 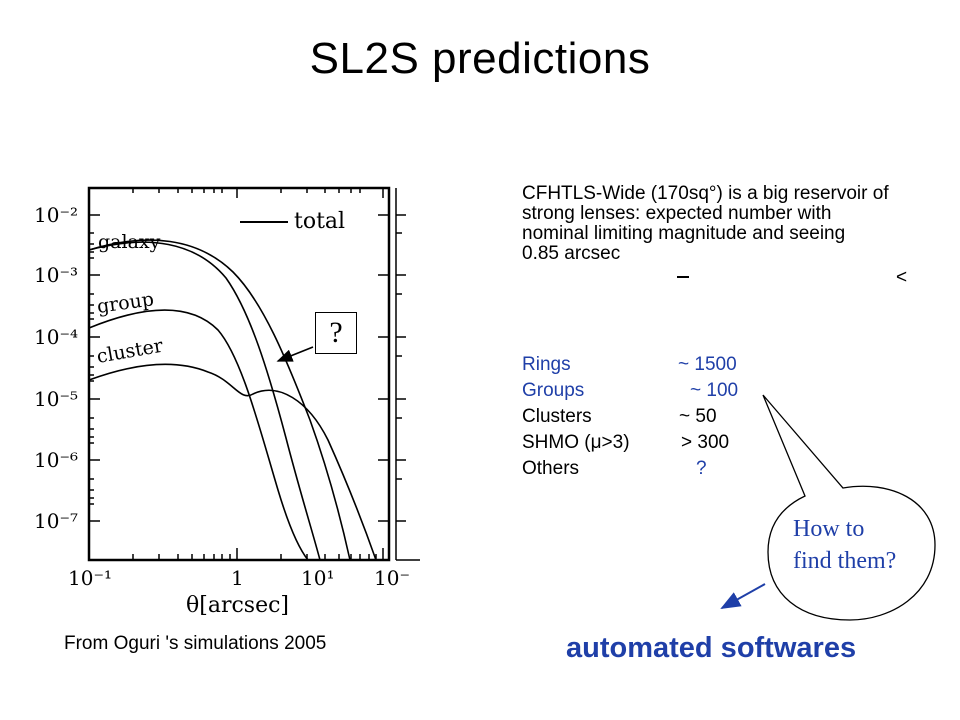 What do you see at coordinates (56, 337) in the screenshot?
I see `y-tick-label: 10⁻⁴` at bounding box center [56, 337].